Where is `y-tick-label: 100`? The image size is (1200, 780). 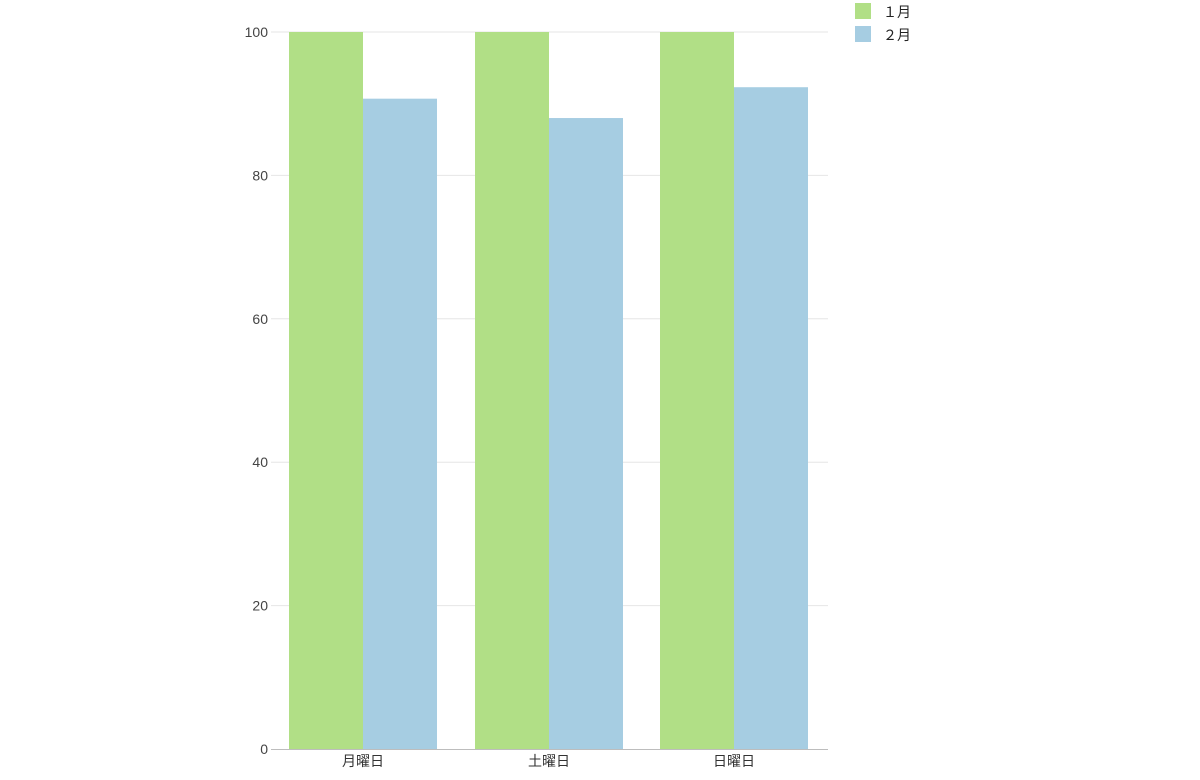 y-tick-label: 100 is located at coordinates (257, 32).